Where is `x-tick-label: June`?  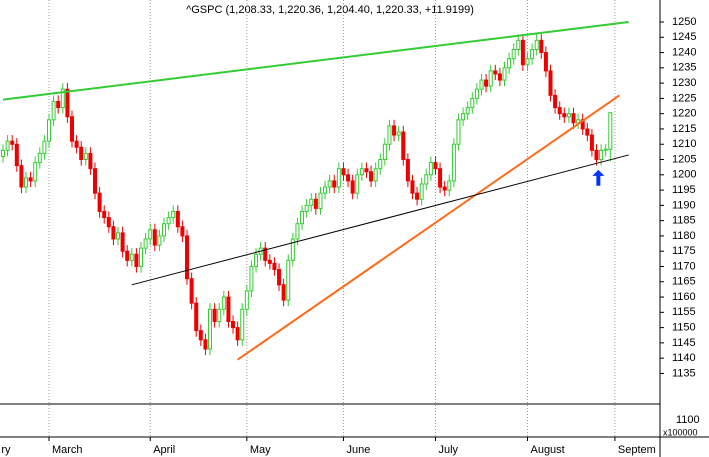
x-tick-label: June is located at coordinates (358, 450).